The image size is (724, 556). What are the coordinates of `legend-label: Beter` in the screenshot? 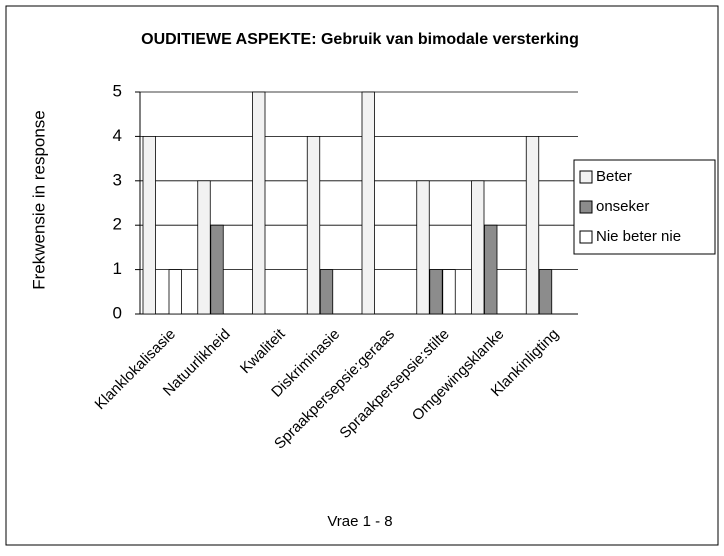 It's located at (614, 176).